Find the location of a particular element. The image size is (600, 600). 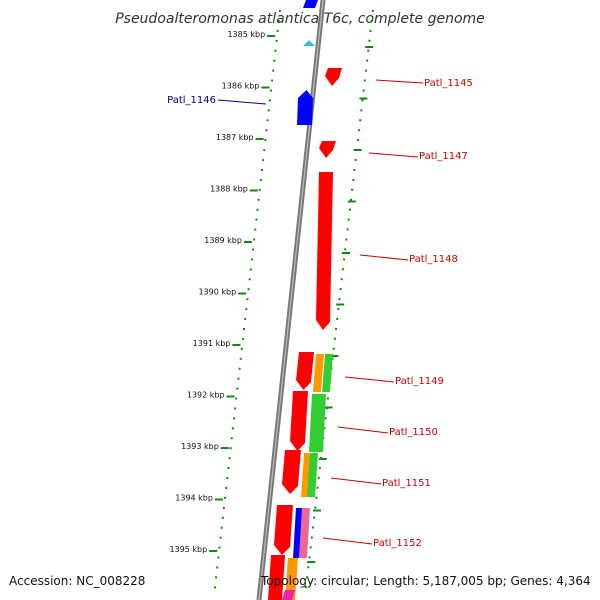

feature-tracks is located at coordinates (299, 300).